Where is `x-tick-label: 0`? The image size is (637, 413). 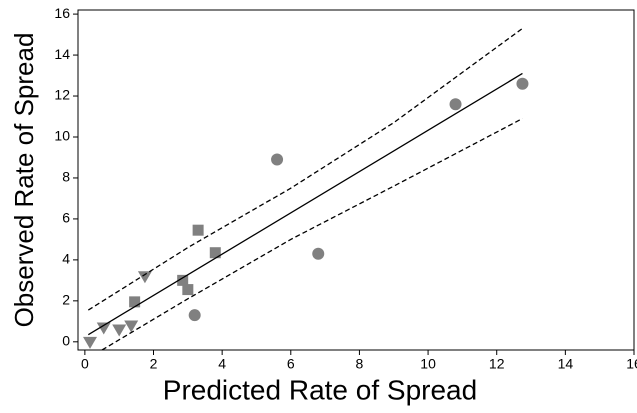
x-tick-label: 0 is located at coordinates (85, 364).